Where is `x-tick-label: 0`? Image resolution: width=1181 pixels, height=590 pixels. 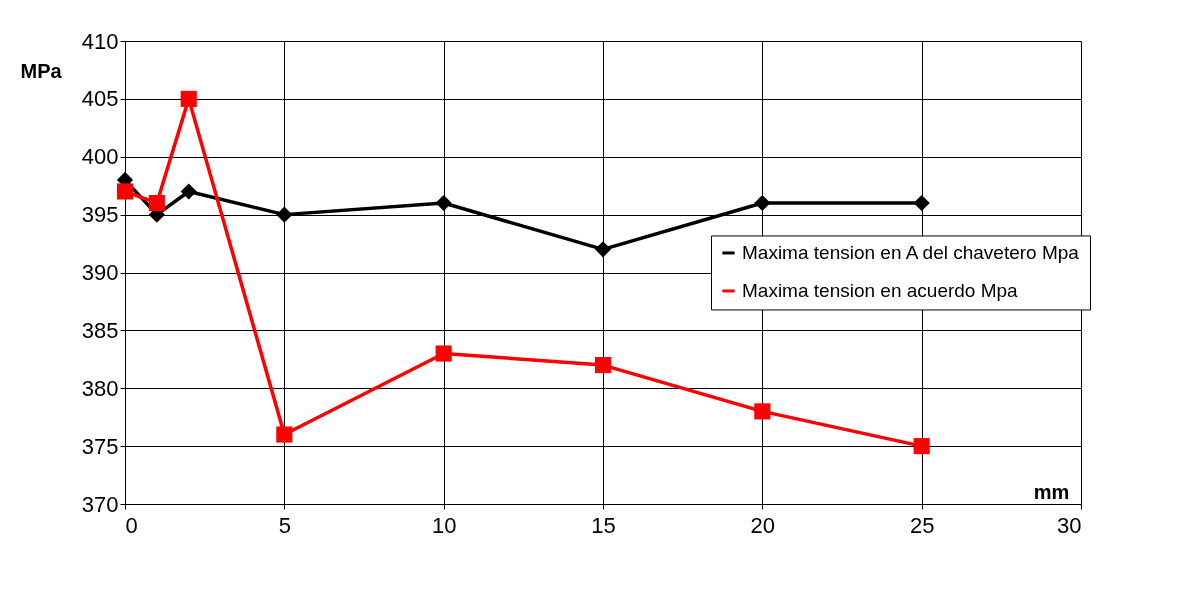
x-tick-label: 0 is located at coordinates (131, 525).